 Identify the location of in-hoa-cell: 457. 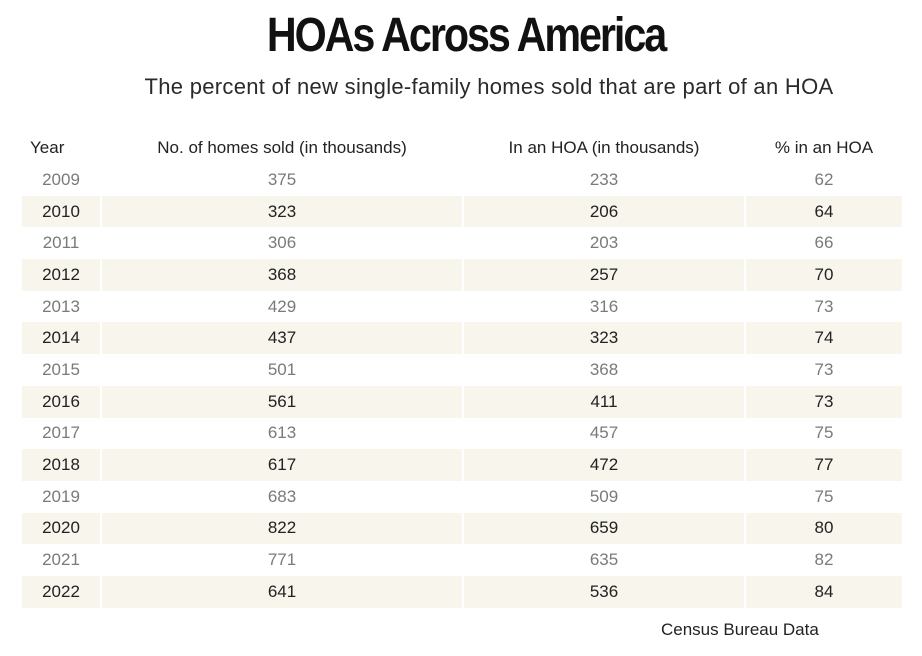
(604, 433).